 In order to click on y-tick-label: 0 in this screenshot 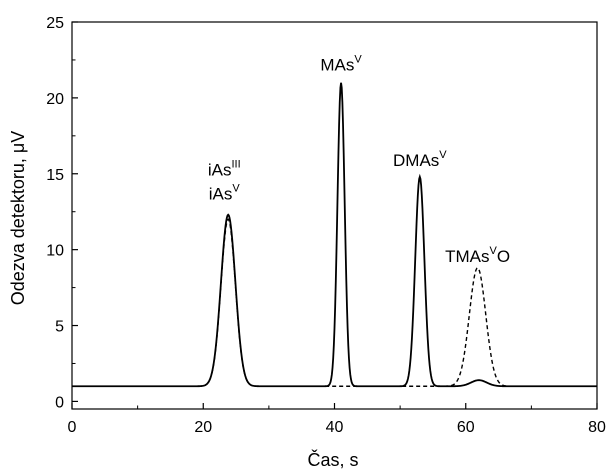, I will do `click(59, 402)`.